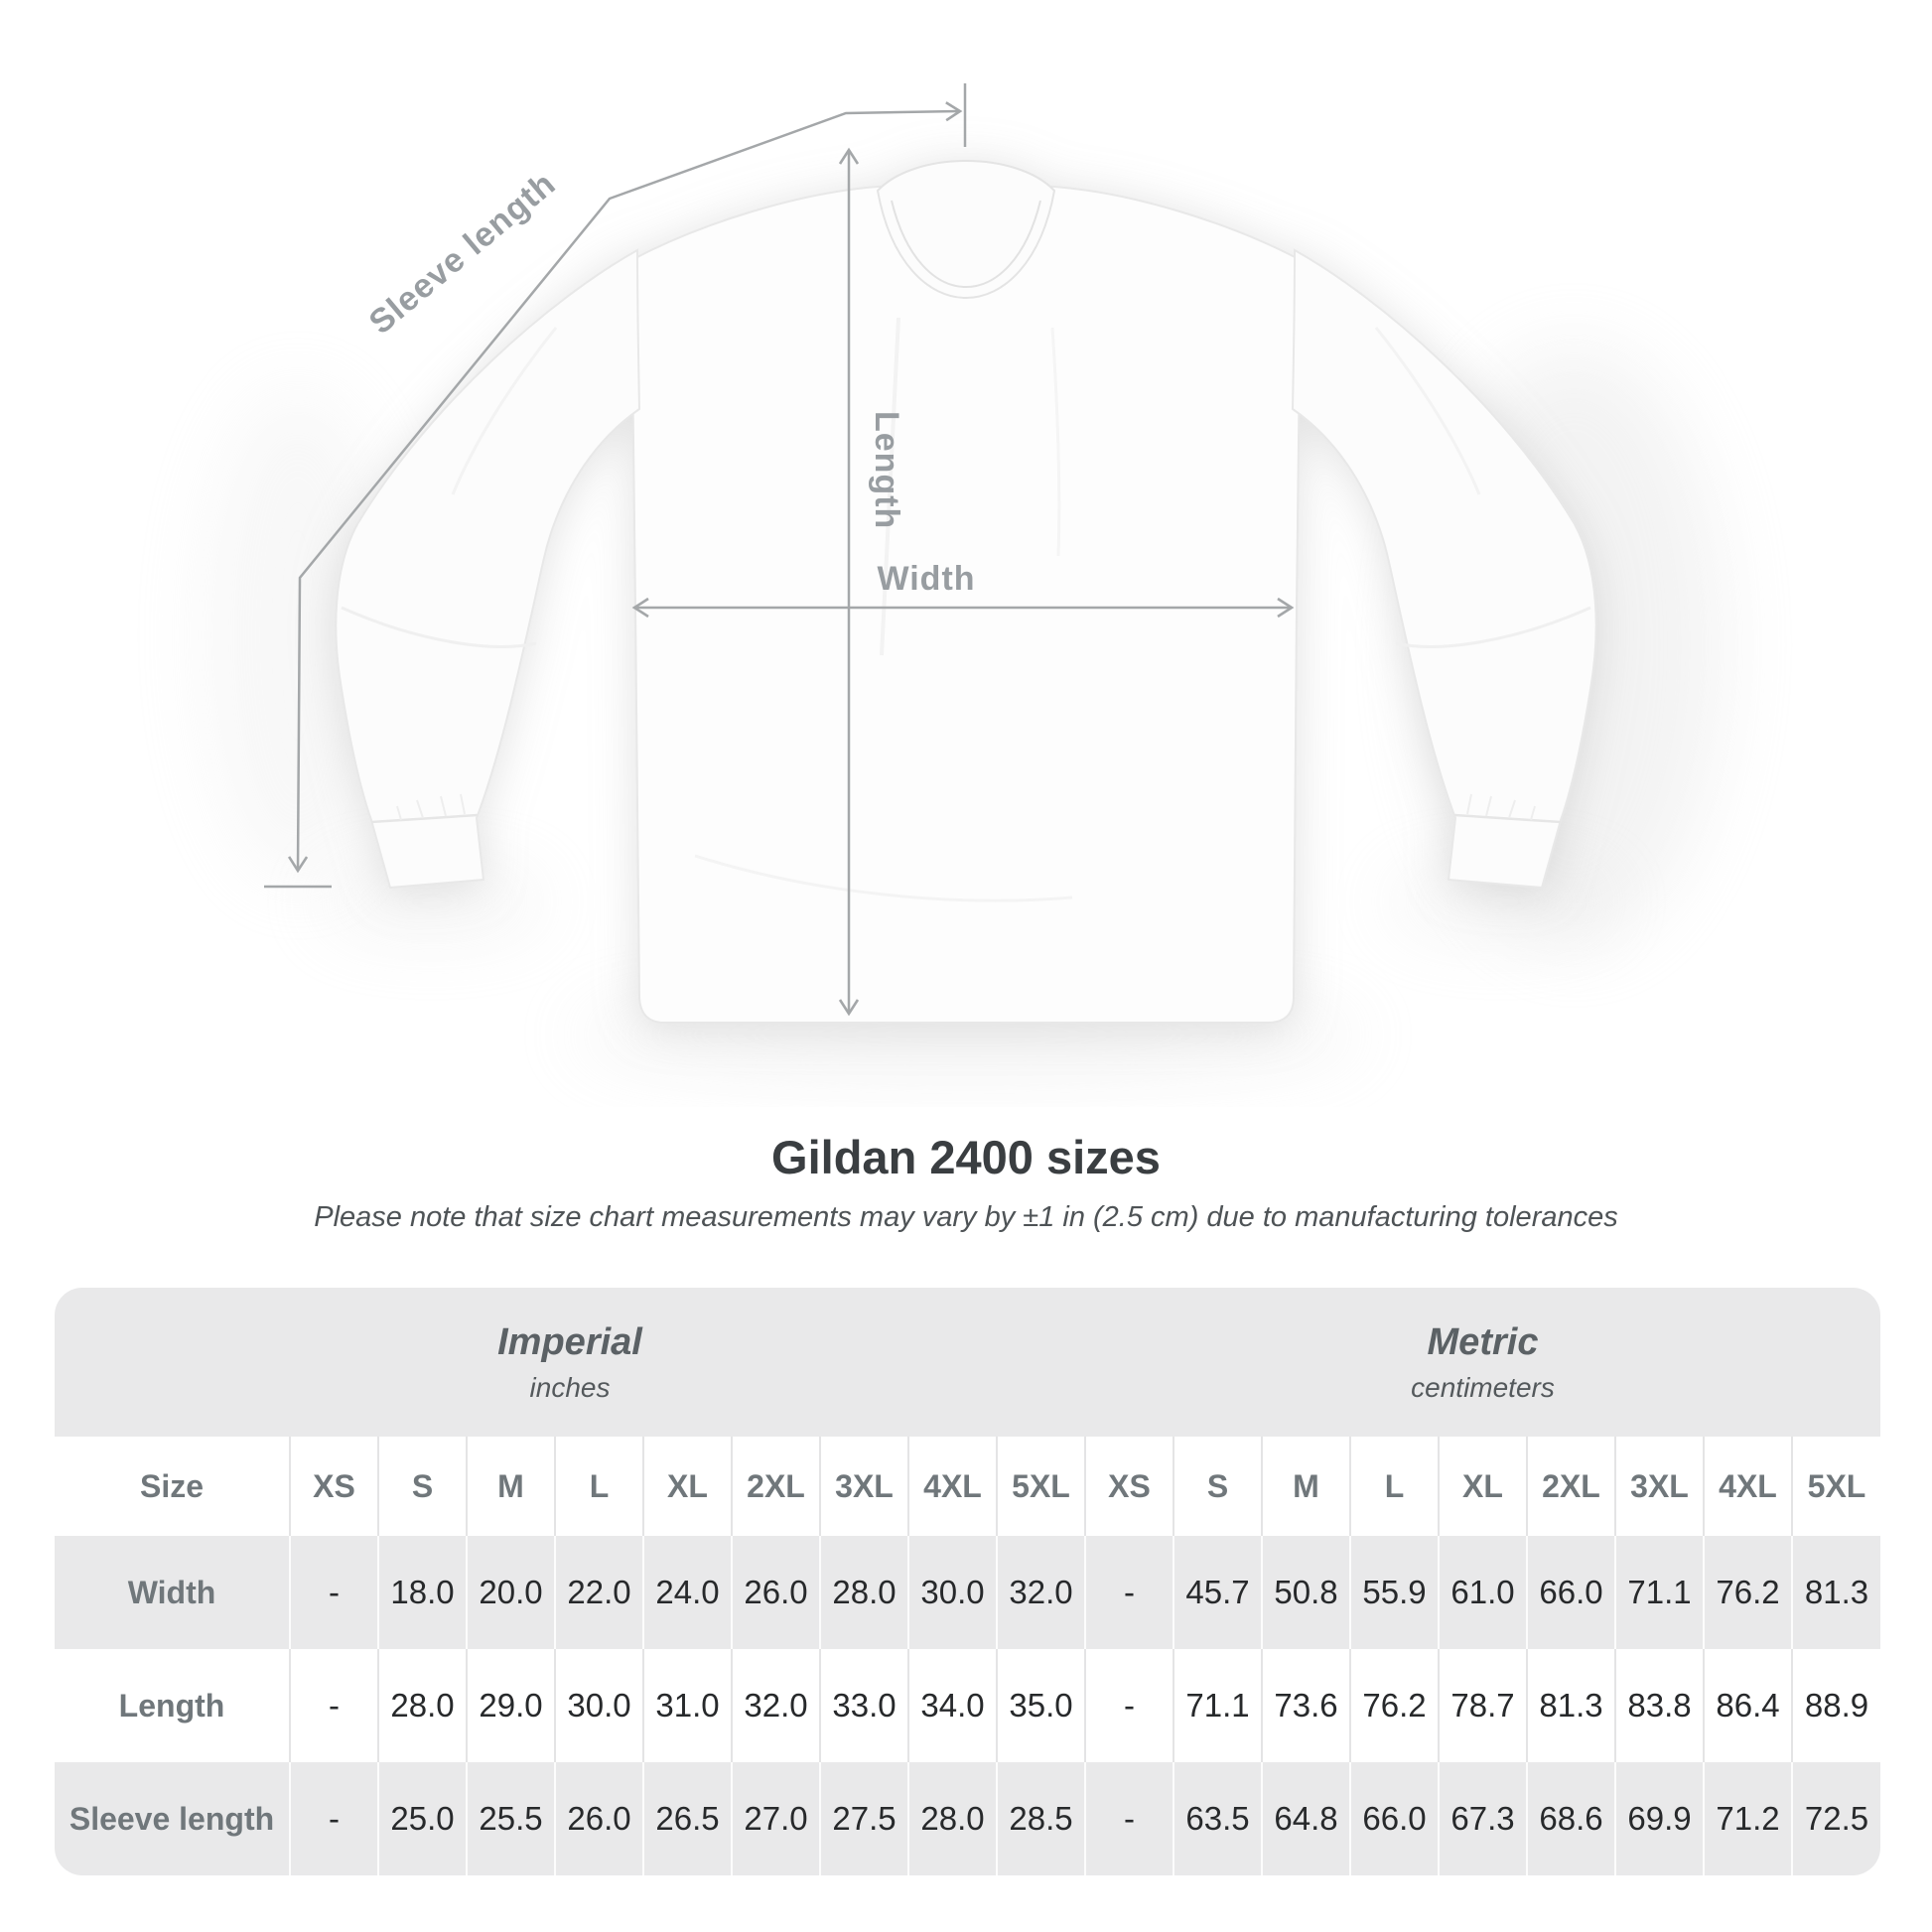  I want to click on table-cell: 86.4, so click(1748, 1706).